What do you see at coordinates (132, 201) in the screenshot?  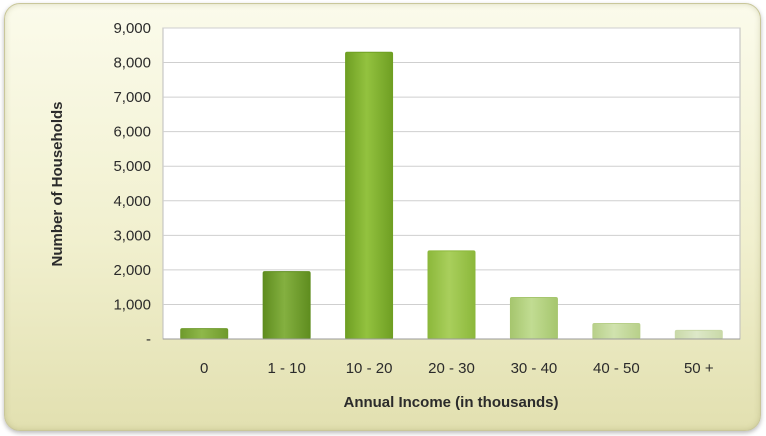 I see `y-tick-label: 4,000` at bounding box center [132, 201].